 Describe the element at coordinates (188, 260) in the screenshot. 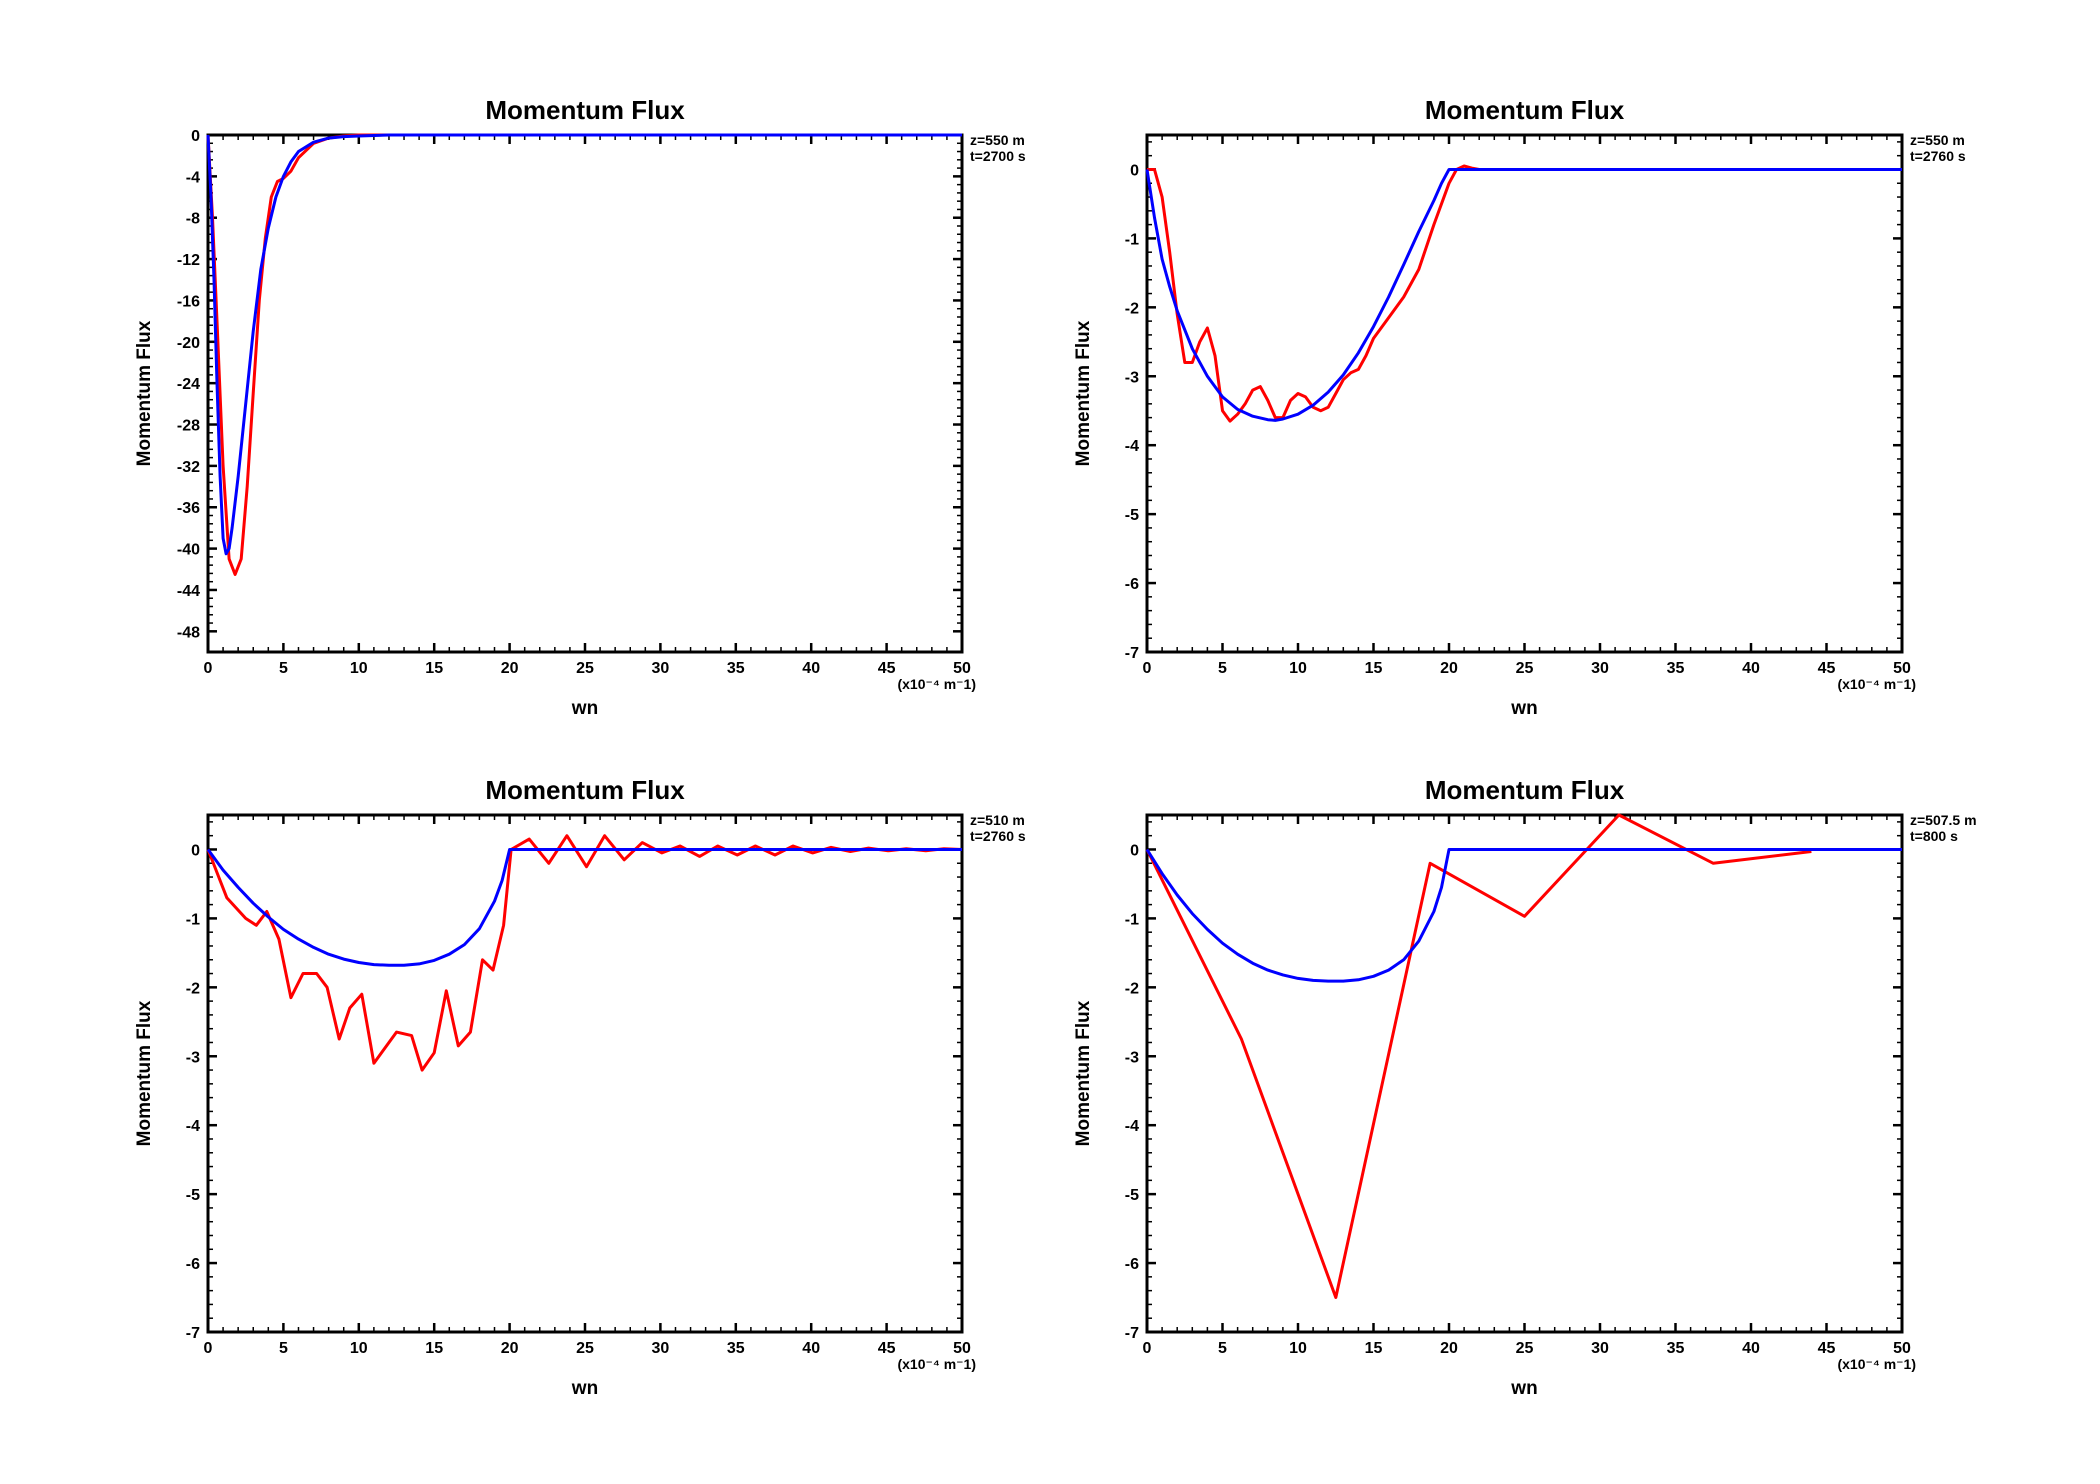

I see `y-tick-label: -12` at that location.